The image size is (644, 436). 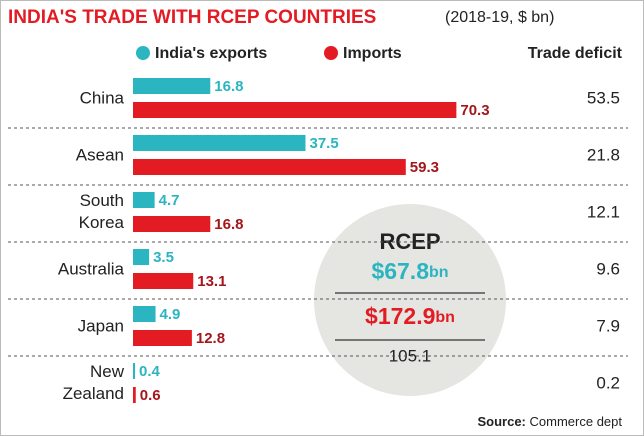 I want to click on category-label: Australia, so click(x=91, y=268).